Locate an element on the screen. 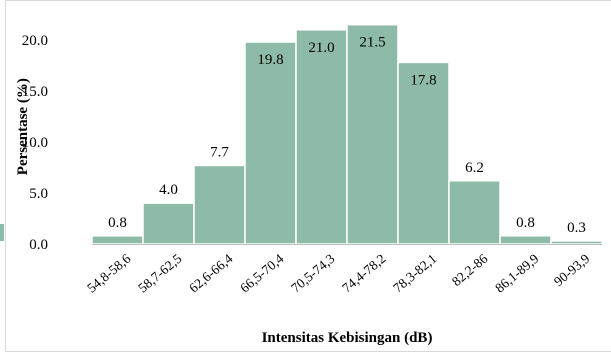 This screenshot has height=352, width=611. bar-86,1-89,9 is located at coordinates (525, 240).